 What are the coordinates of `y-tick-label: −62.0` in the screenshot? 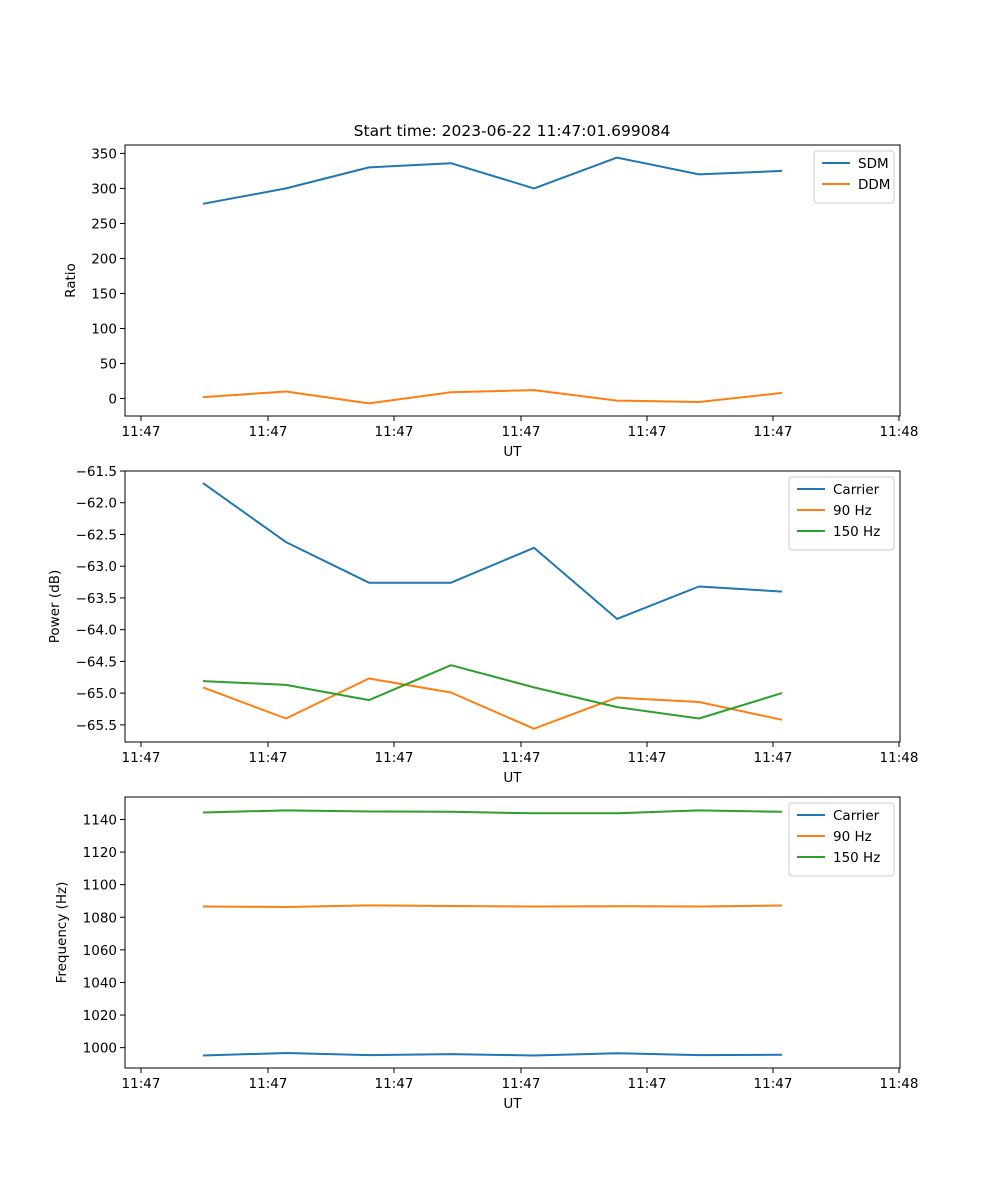 It's located at (96, 504).